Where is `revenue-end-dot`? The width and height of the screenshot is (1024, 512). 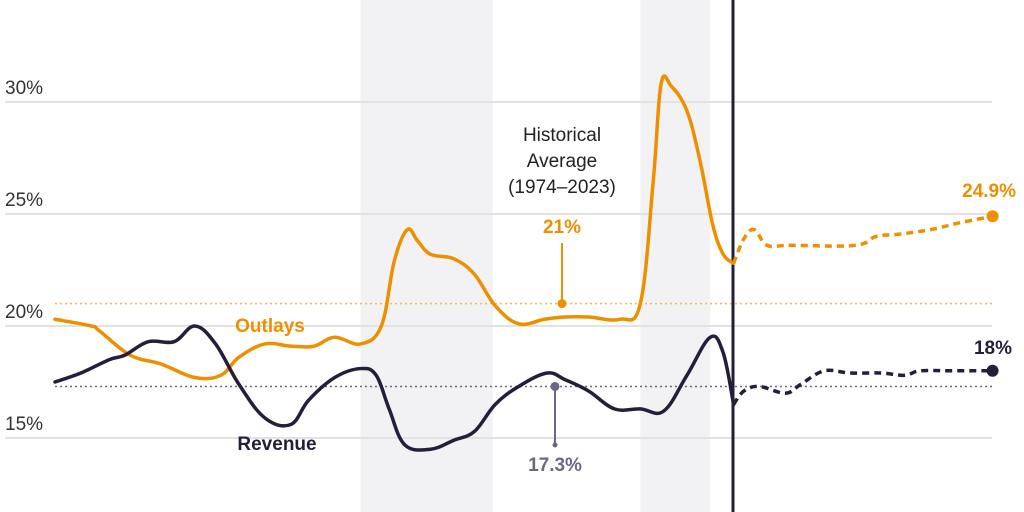 revenue-end-dot is located at coordinates (992, 370).